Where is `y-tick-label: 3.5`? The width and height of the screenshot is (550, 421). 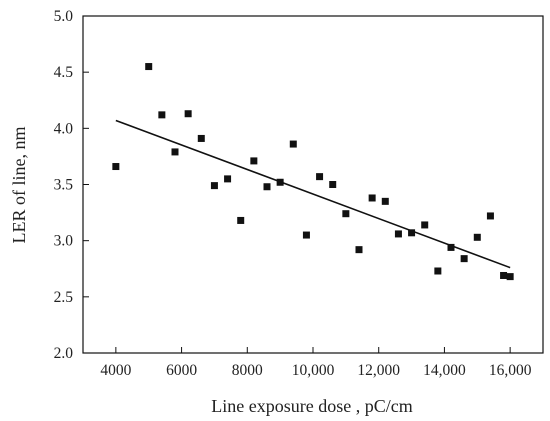 y-tick-label: 3.5 is located at coordinates (64, 185).